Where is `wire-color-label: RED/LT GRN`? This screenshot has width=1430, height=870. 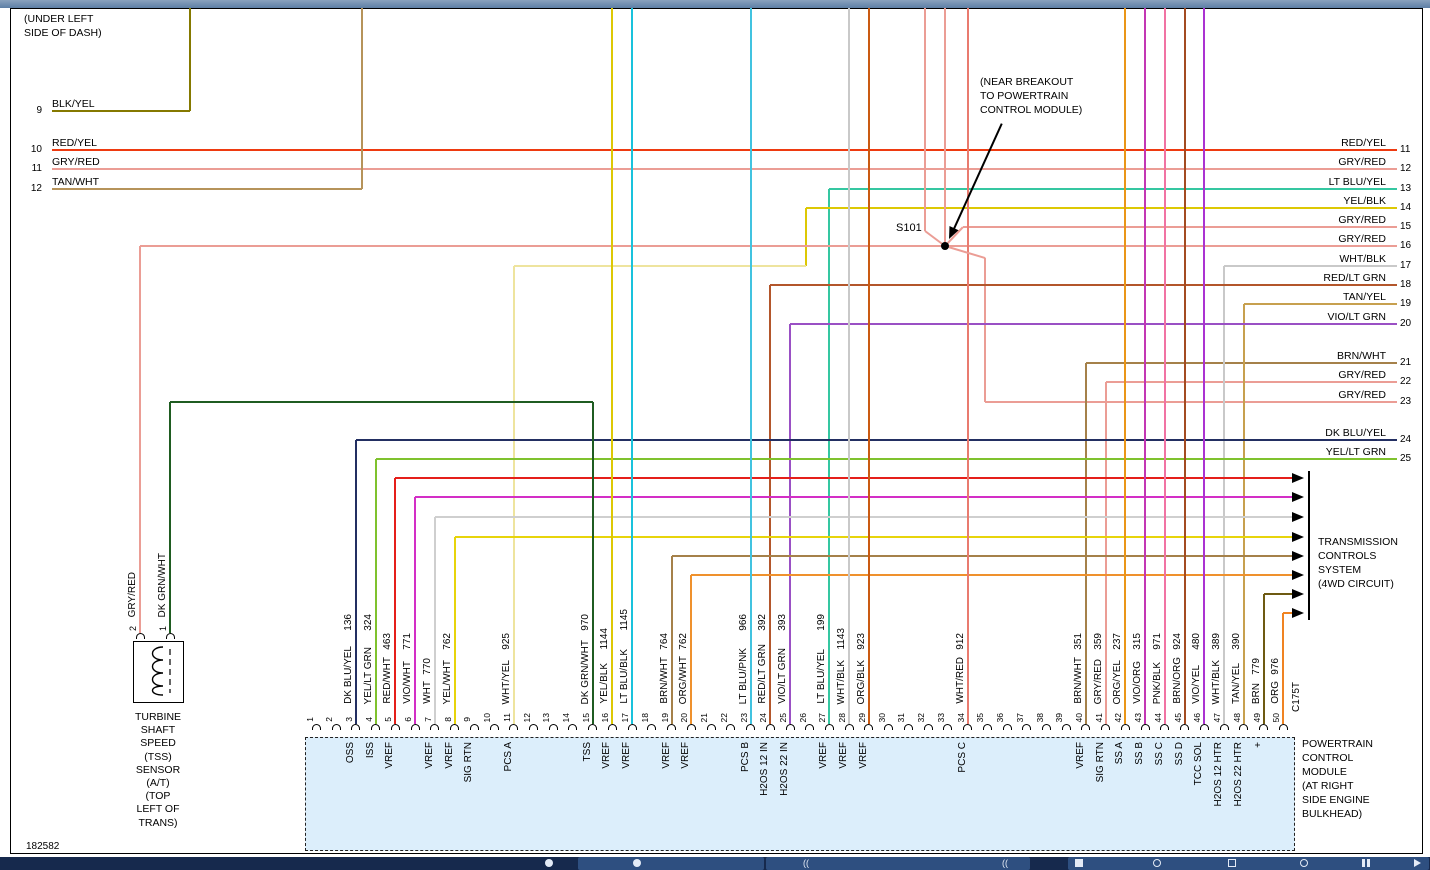
wire-color-label: RED/LT GRN is located at coordinates (763, 674).